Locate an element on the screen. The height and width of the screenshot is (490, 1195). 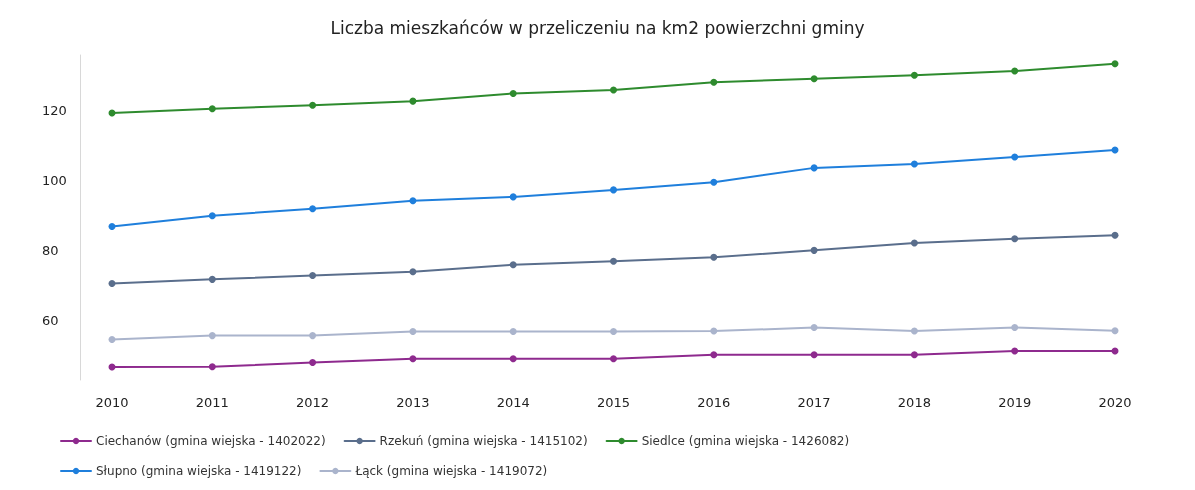
legend-label: Łąck (gmina wiejska - 1419072) is located at coordinates (451, 471).